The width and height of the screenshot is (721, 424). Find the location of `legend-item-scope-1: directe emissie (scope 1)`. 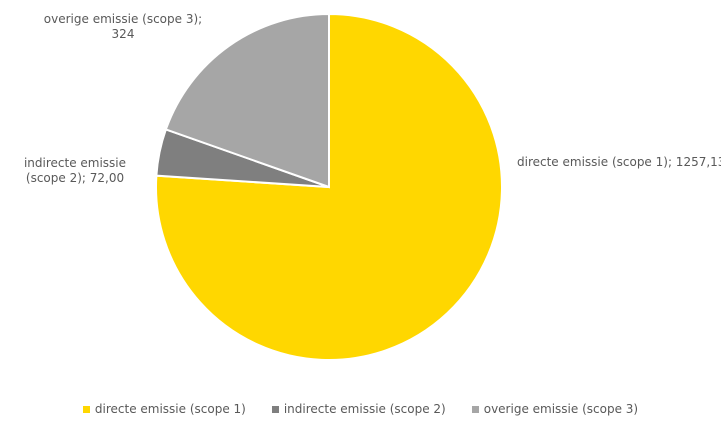

legend-item-scope-1: directe emissie (scope 1) is located at coordinates (164, 409).